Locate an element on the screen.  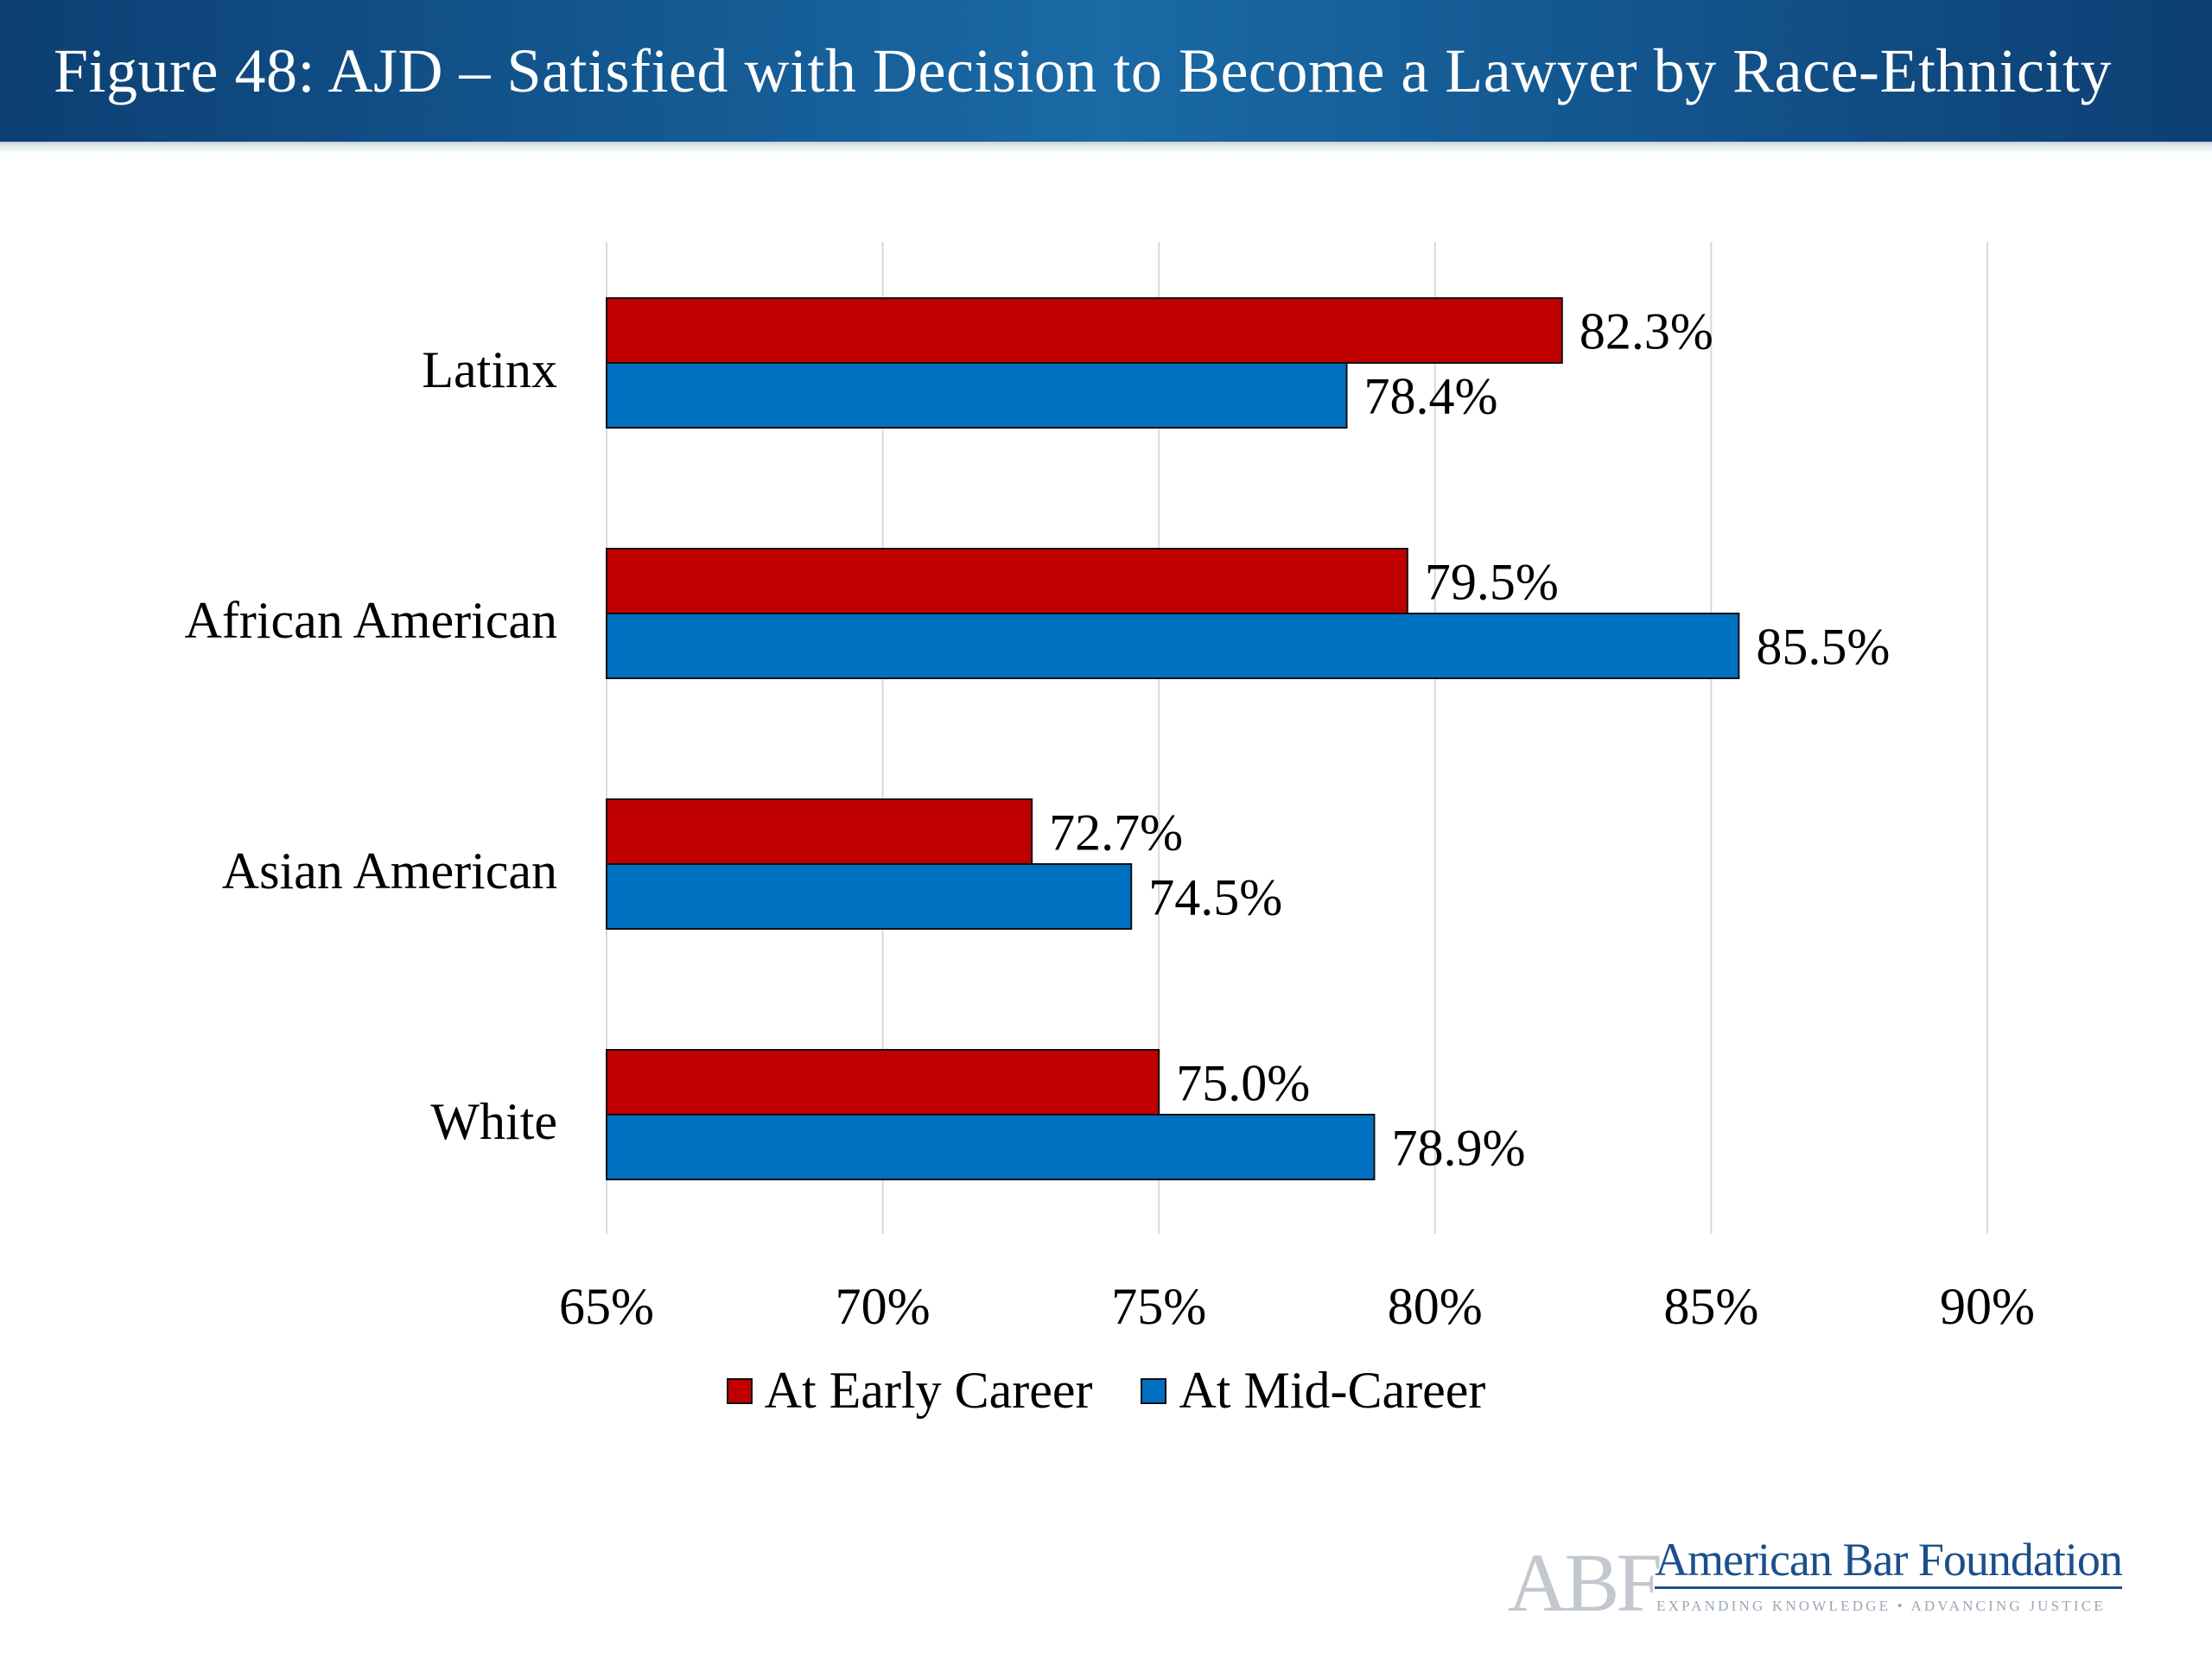
legend-label-early-career: At Early Career is located at coordinates (928, 1390).